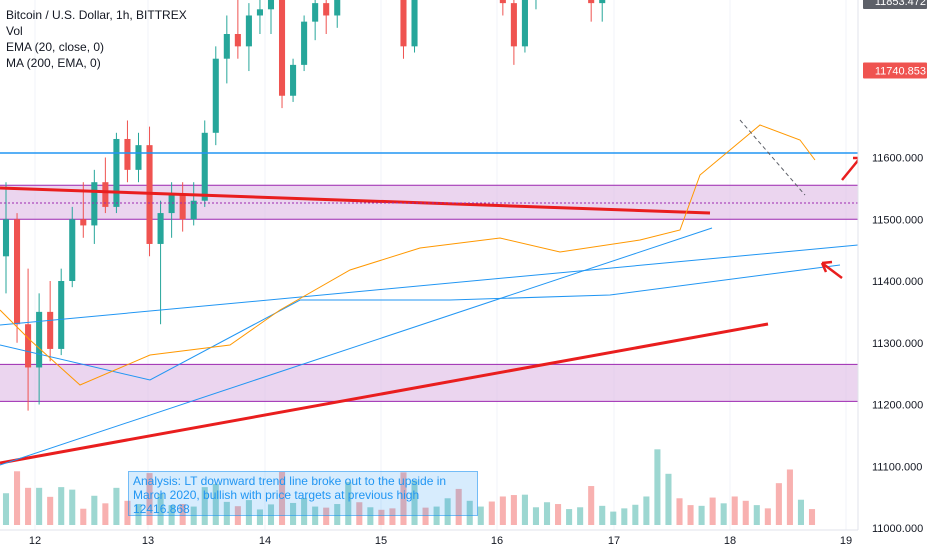  Describe the element at coordinates (14, 31) in the screenshot. I see `vol-indicator-label: Vol` at that location.